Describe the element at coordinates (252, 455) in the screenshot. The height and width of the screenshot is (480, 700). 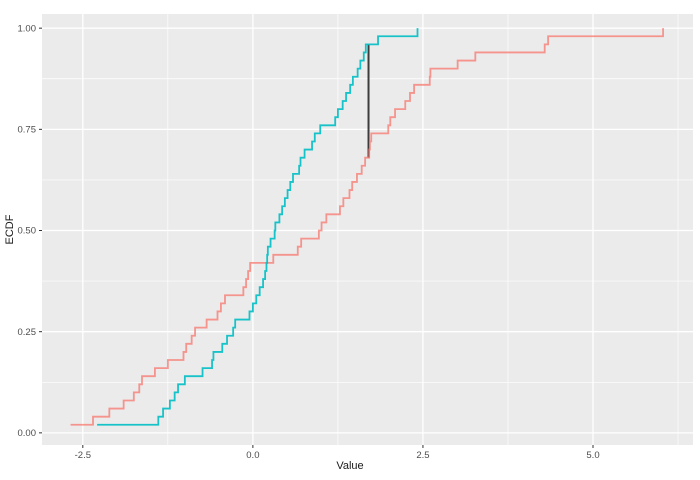
I see `x-tick-label: 0.0` at that location.